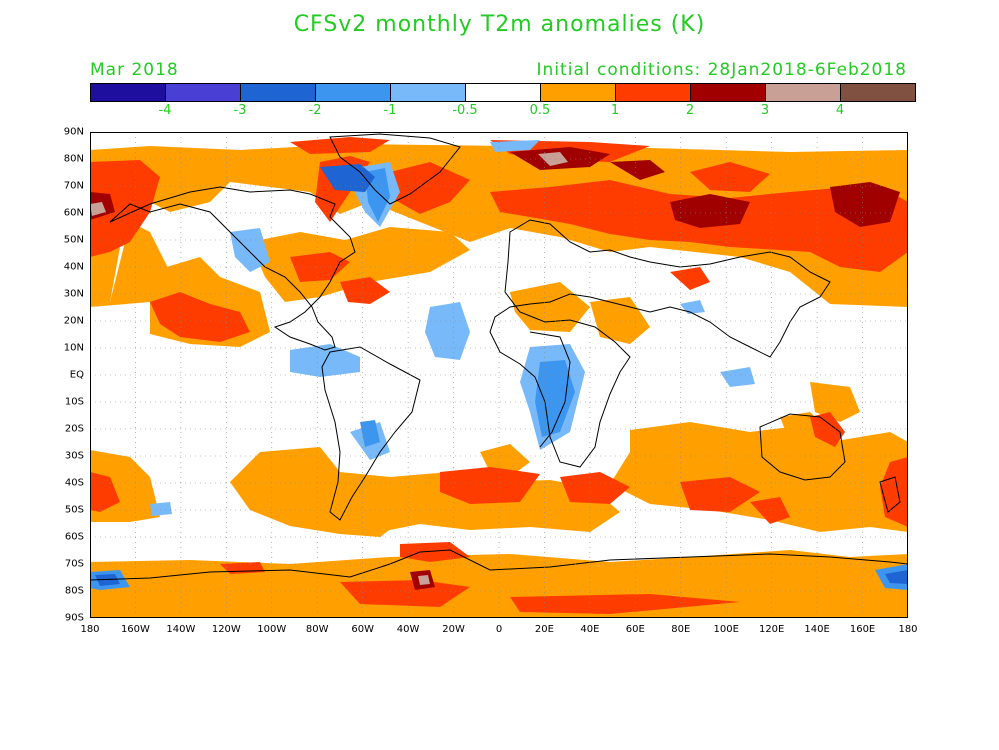 This screenshot has width=999, height=750. Describe the element at coordinates (74, 510) in the screenshot. I see `latitude-label: 50S` at that location.